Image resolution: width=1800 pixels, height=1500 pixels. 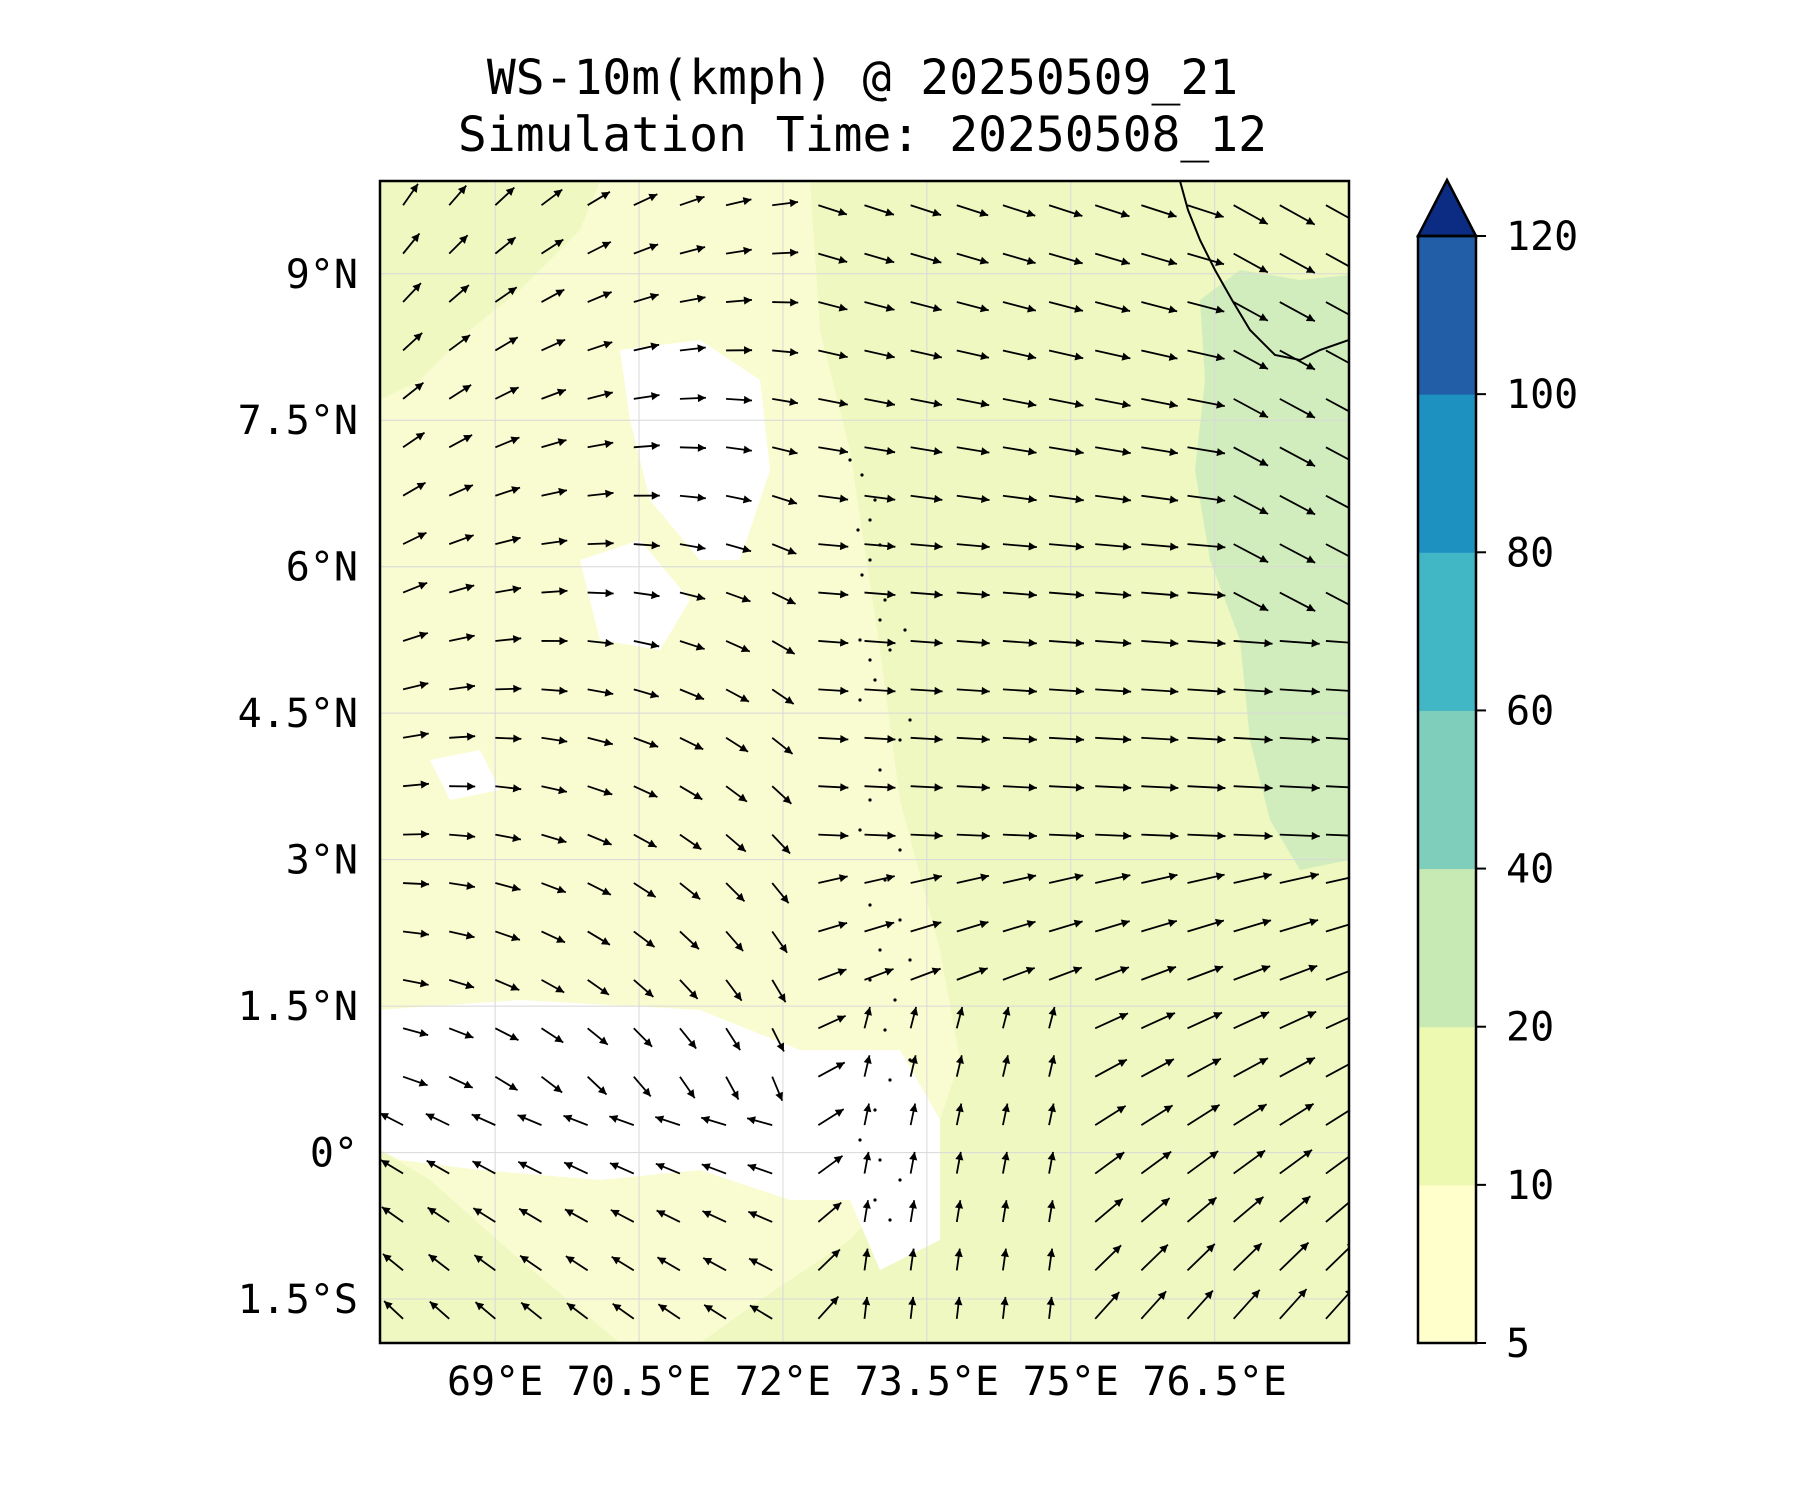 What do you see at coordinates (322, 861) in the screenshot?
I see `lat-tick-label: 3°N` at bounding box center [322, 861].